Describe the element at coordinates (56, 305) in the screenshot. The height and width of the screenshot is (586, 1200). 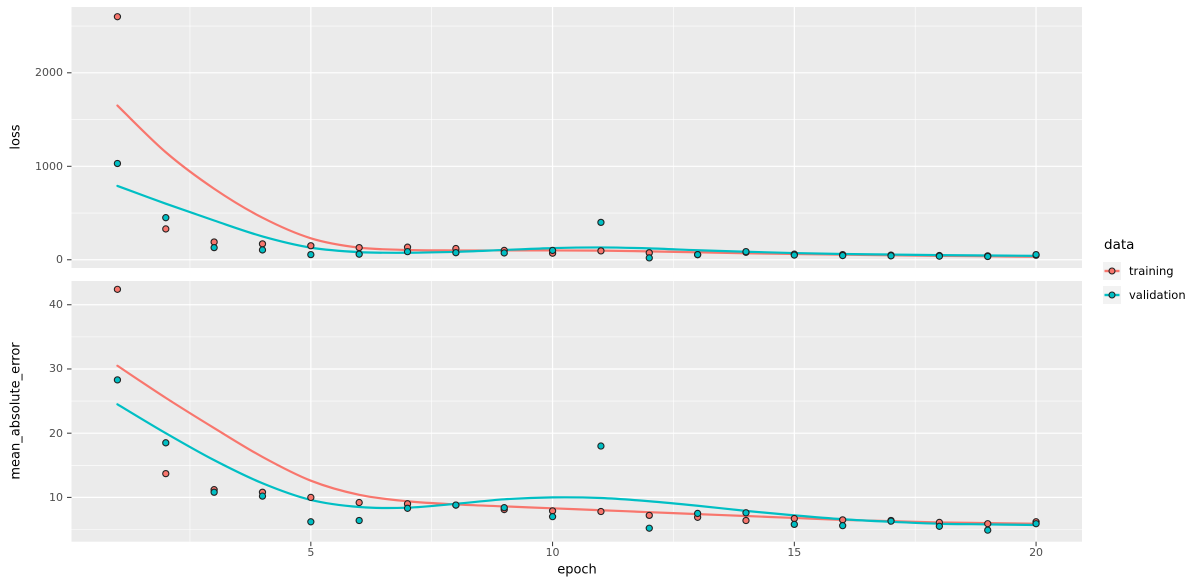
I see `y-tick-label: 40` at that location.